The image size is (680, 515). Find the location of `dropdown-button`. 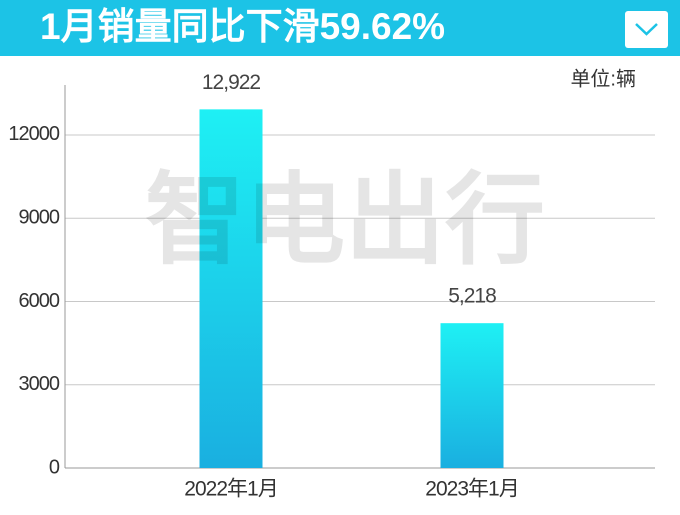

dropdown-button is located at coordinates (646, 29).